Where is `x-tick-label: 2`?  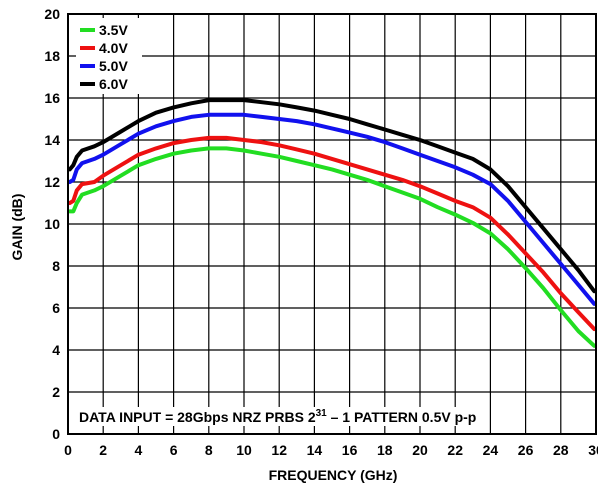
x-tick-label: 2 is located at coordinates (103, 450).